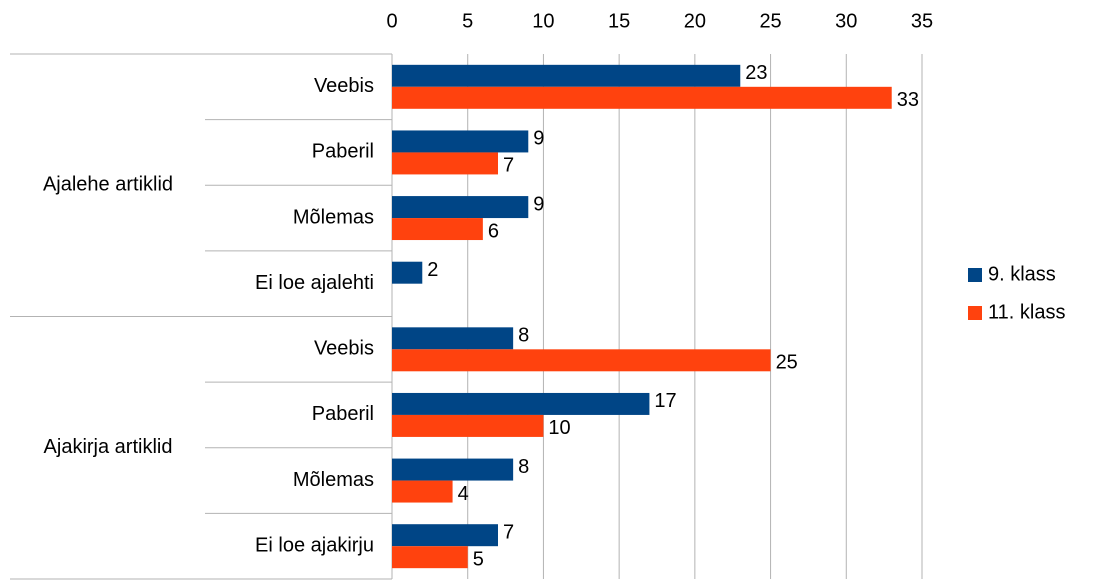 The width and height of the screenshot is (1105, 580). I want to click on legend-label: 9. klass, so click(1022, 274).